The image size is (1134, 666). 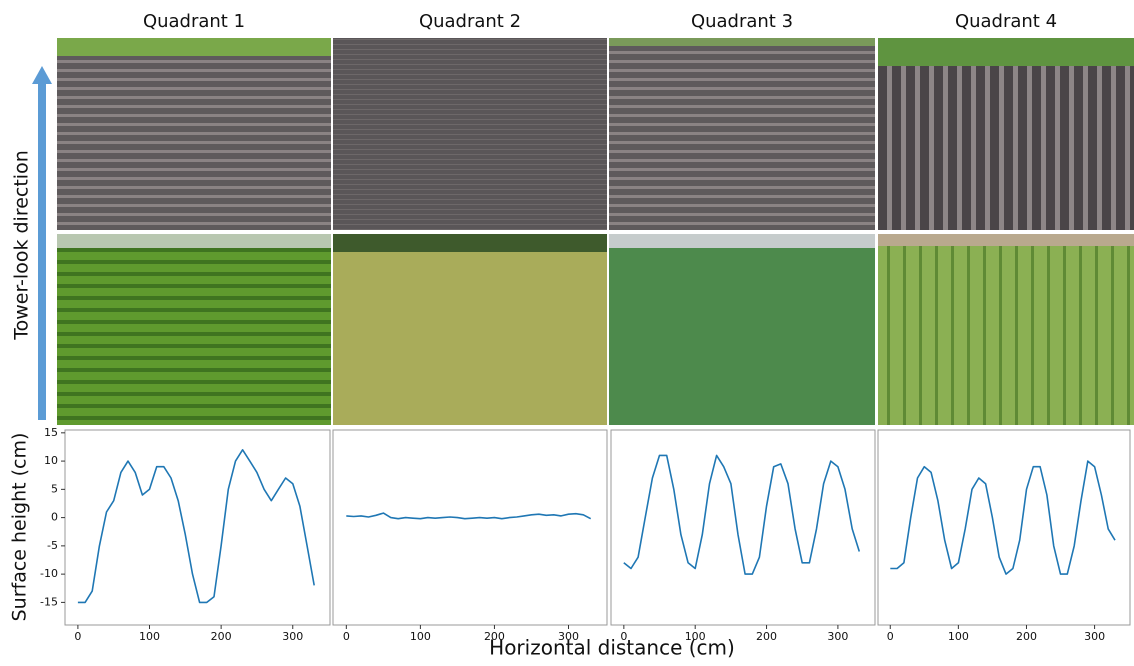 What do you see at coordinates (470, 21) in the screenshot?
I see `chart-title: Quadrant 2` at bounding box center [470, 21].